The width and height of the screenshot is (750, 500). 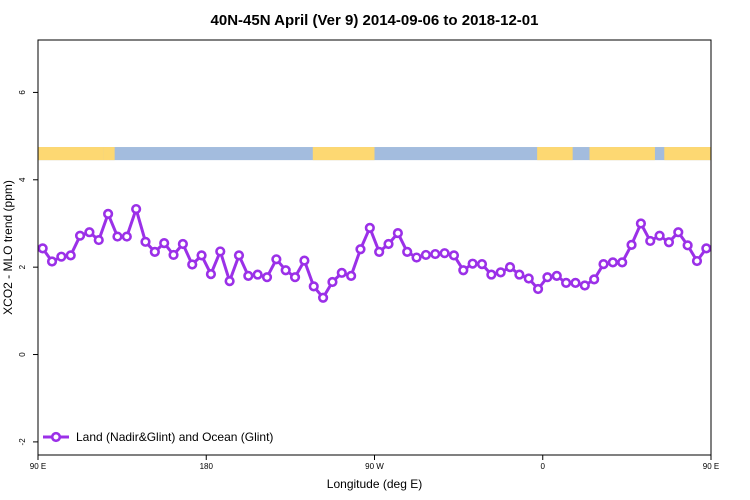 I want to click on y-tick-label: 2, so click(x=22, y=266).